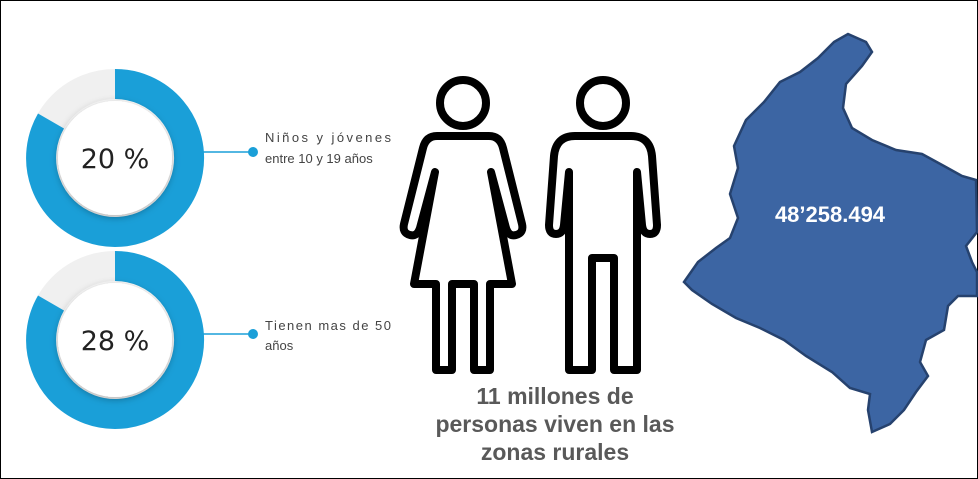 This screenshot has width=978, height=479. Describe the element at coordinates (463, 225) in the screenshot. I see `woman-icon` at that location.